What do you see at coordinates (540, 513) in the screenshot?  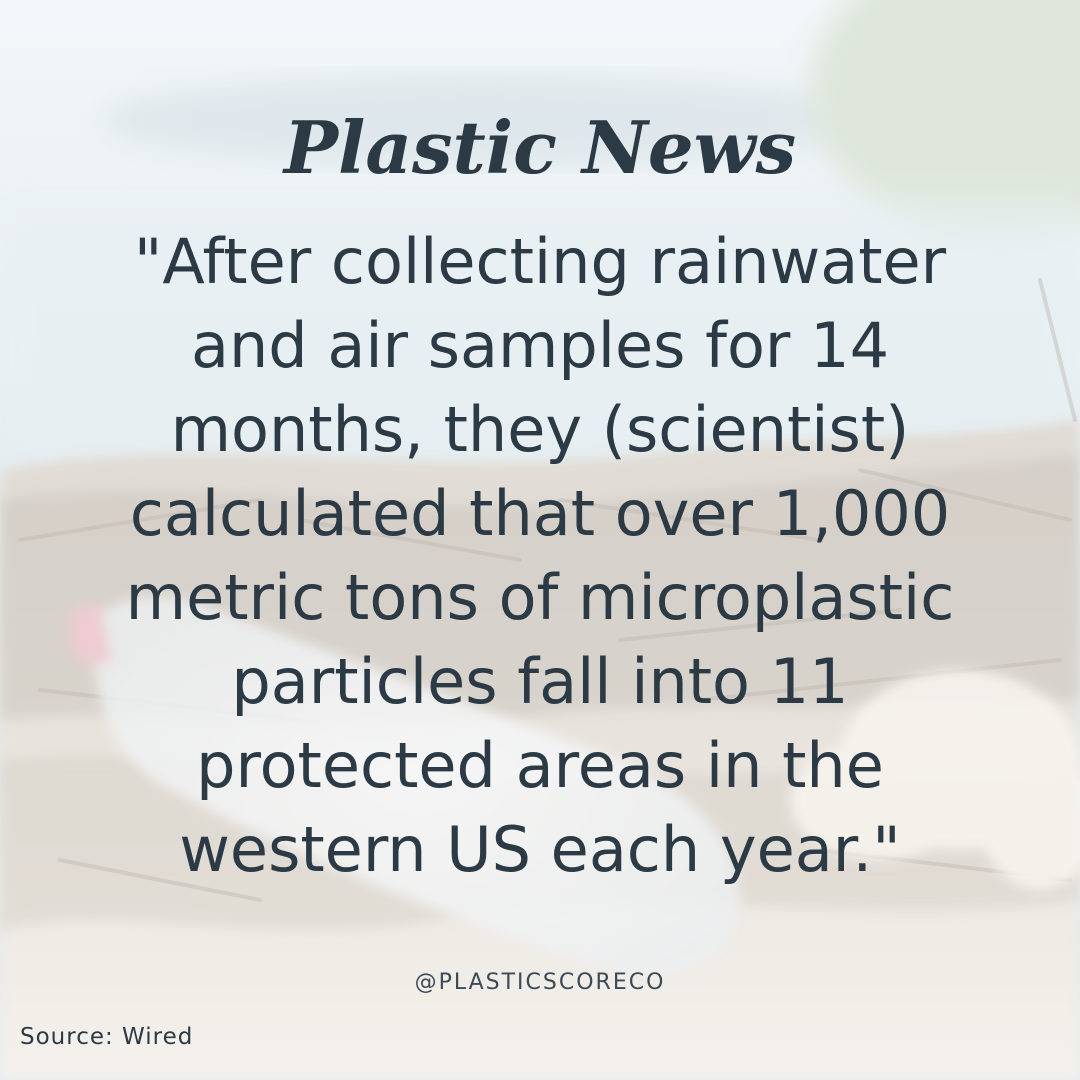 I see `quote-line: calculated that over 1,000` at bounding box center [540, 513].